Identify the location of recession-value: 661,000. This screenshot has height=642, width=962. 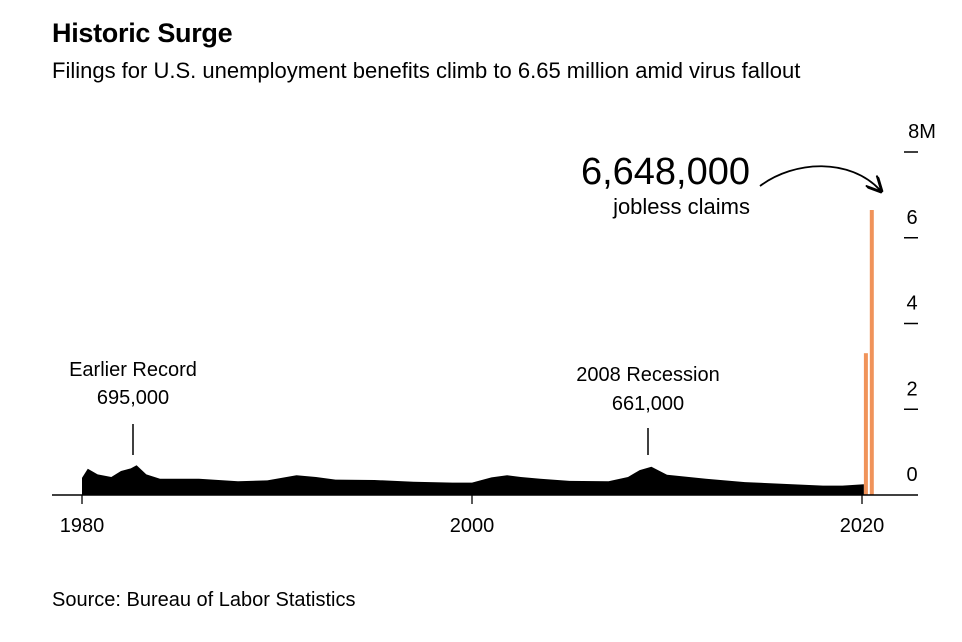
(648, 404).